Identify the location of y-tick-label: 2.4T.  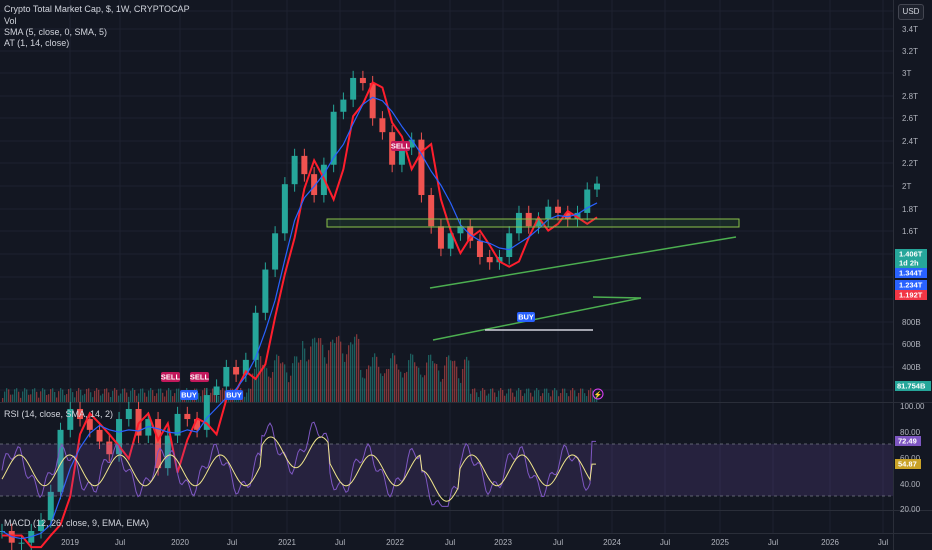
(910, 141).